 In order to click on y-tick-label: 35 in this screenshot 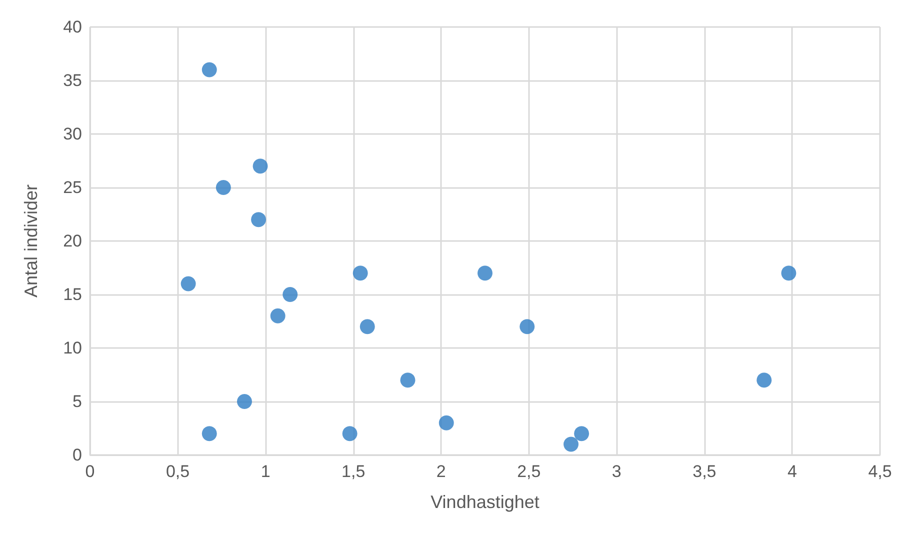, I will do `click(72, 80)`.